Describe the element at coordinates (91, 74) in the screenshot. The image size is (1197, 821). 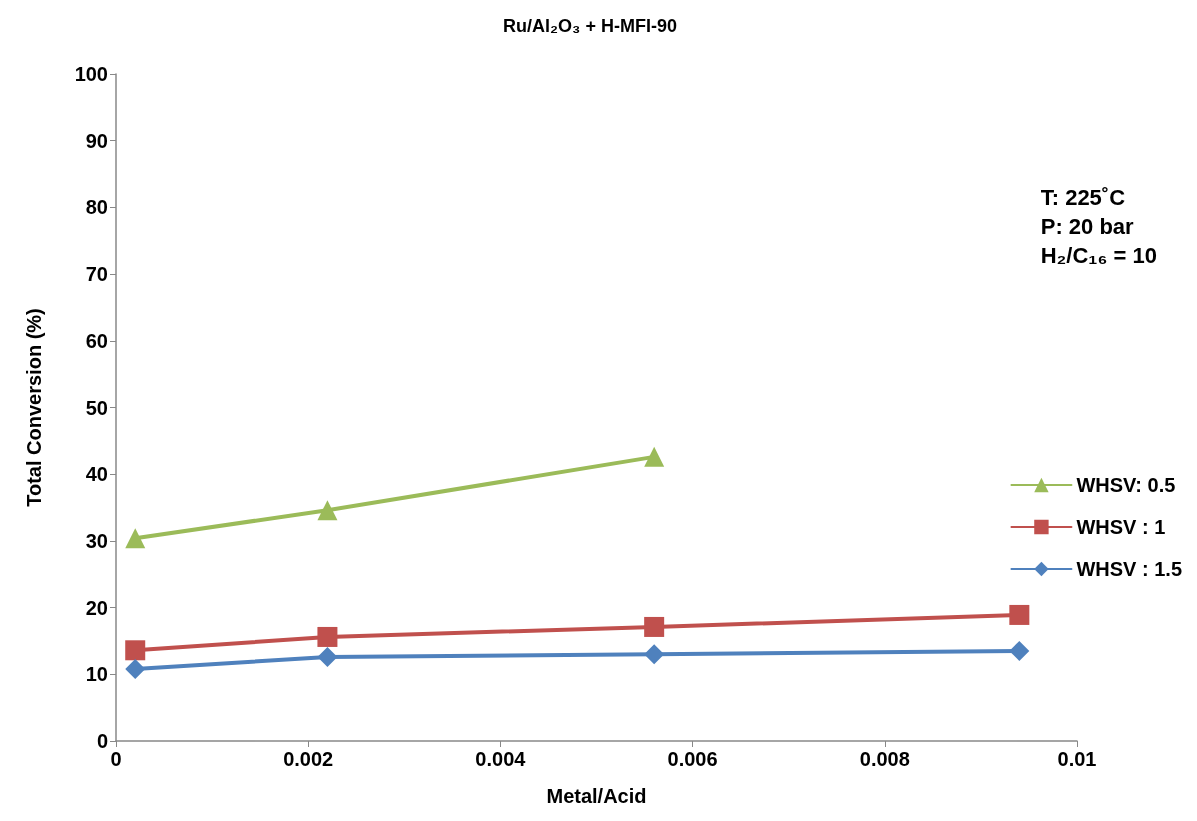
I see `y-tick-label: 100` at that location.